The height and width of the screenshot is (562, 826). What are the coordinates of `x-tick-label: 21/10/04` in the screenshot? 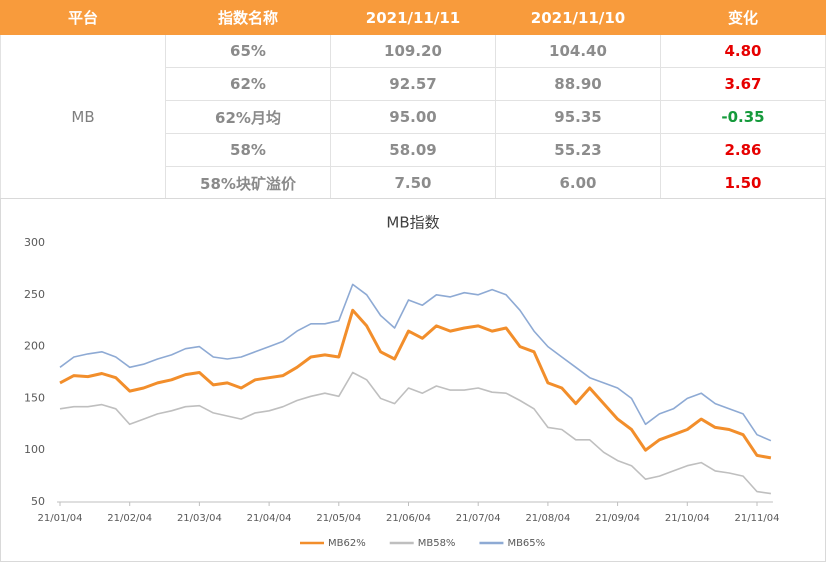 It's located at (687, 518).